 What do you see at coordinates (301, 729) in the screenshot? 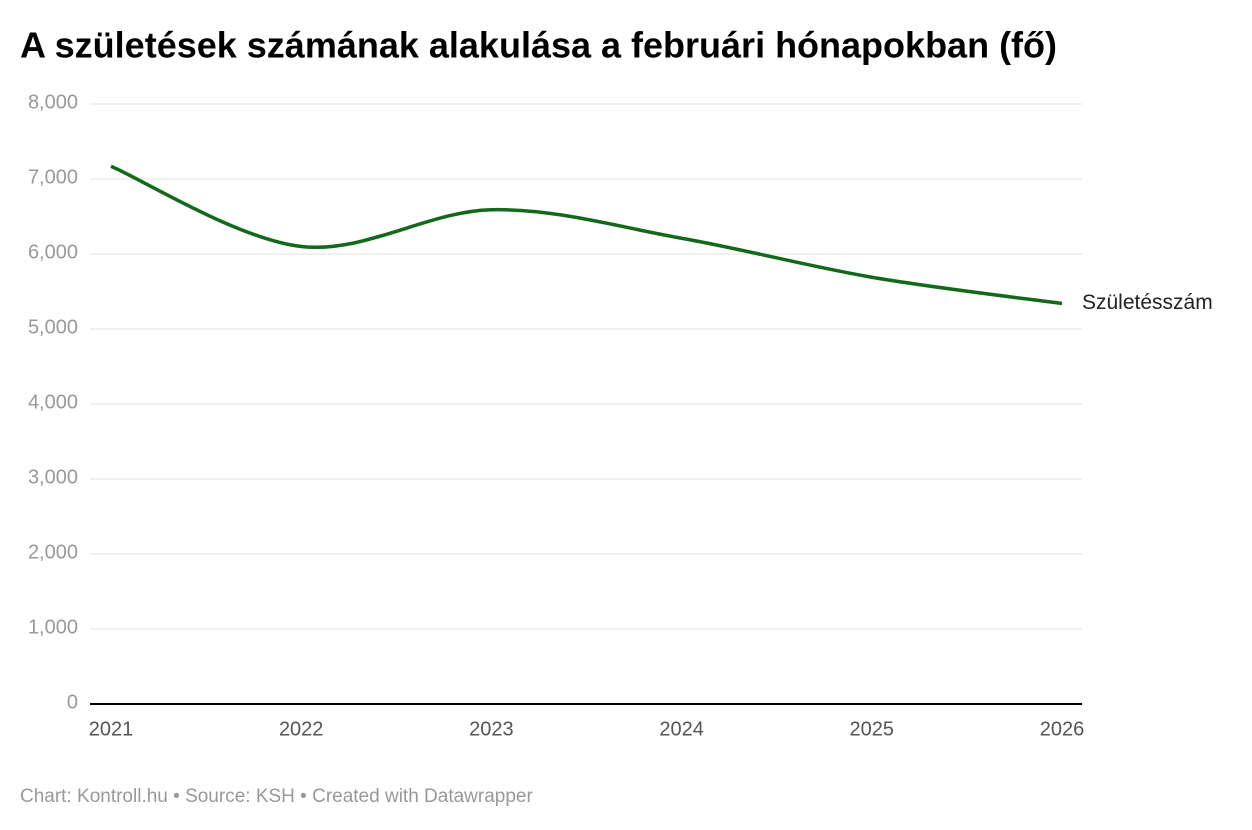
I see `x-tick-label: 2022` at bounding box center [301, 729].